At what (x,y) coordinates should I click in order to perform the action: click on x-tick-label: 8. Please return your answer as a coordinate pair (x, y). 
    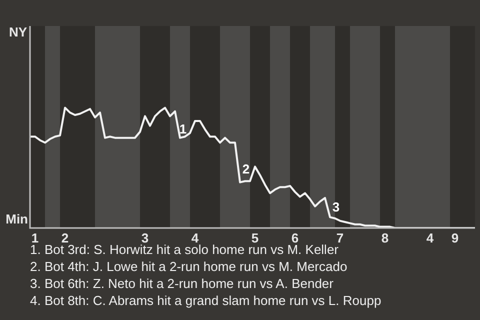
    Looking at the image, I should click on (385, 238).